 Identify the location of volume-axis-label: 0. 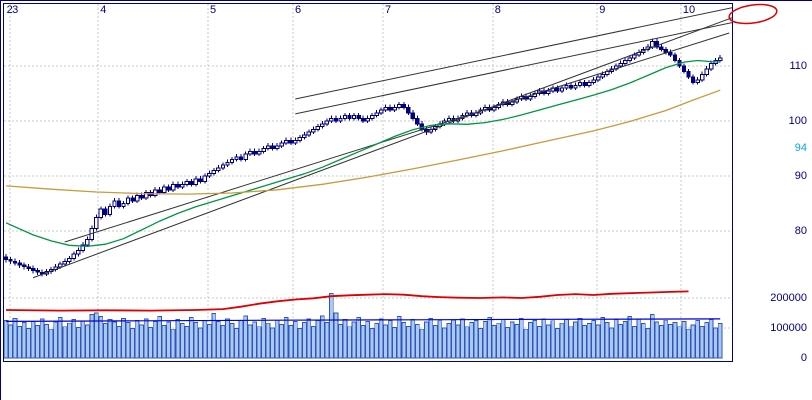
(803, 358).